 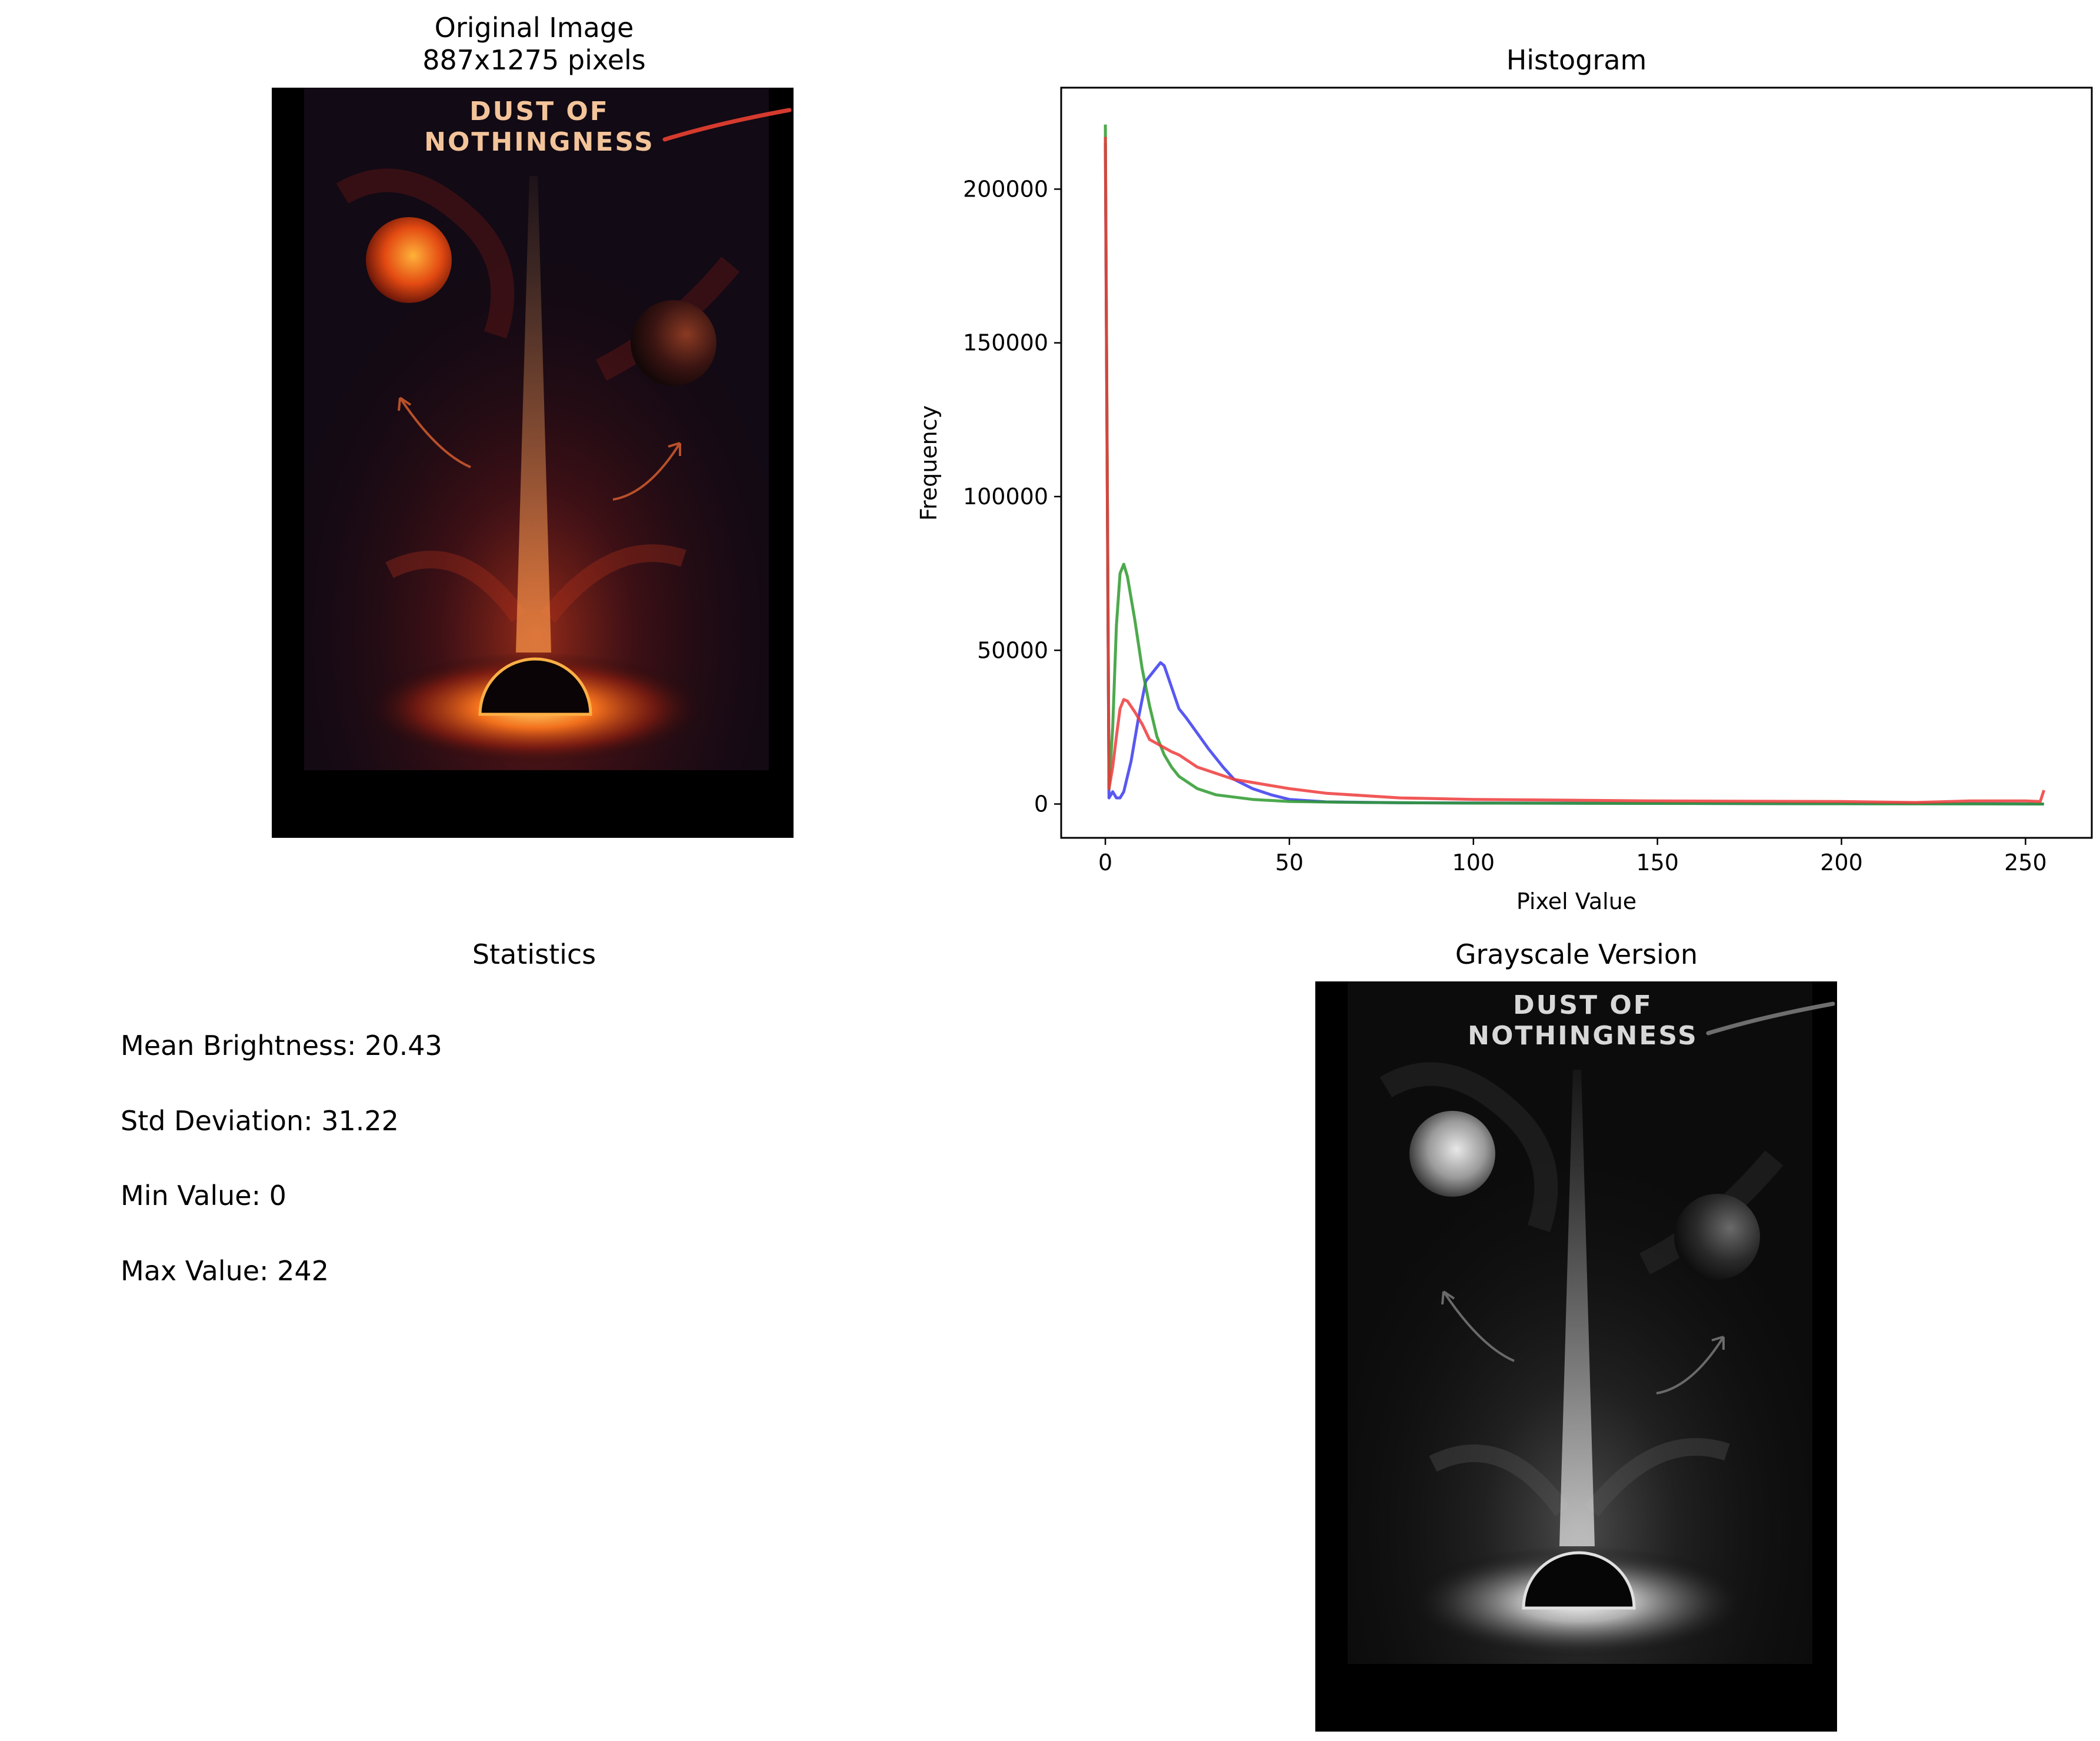 What do you see at coordinates (203, 1196) in the screenshot?
I see `stat-min-value: Min Value: 0` at bounding box center [203, 1196].